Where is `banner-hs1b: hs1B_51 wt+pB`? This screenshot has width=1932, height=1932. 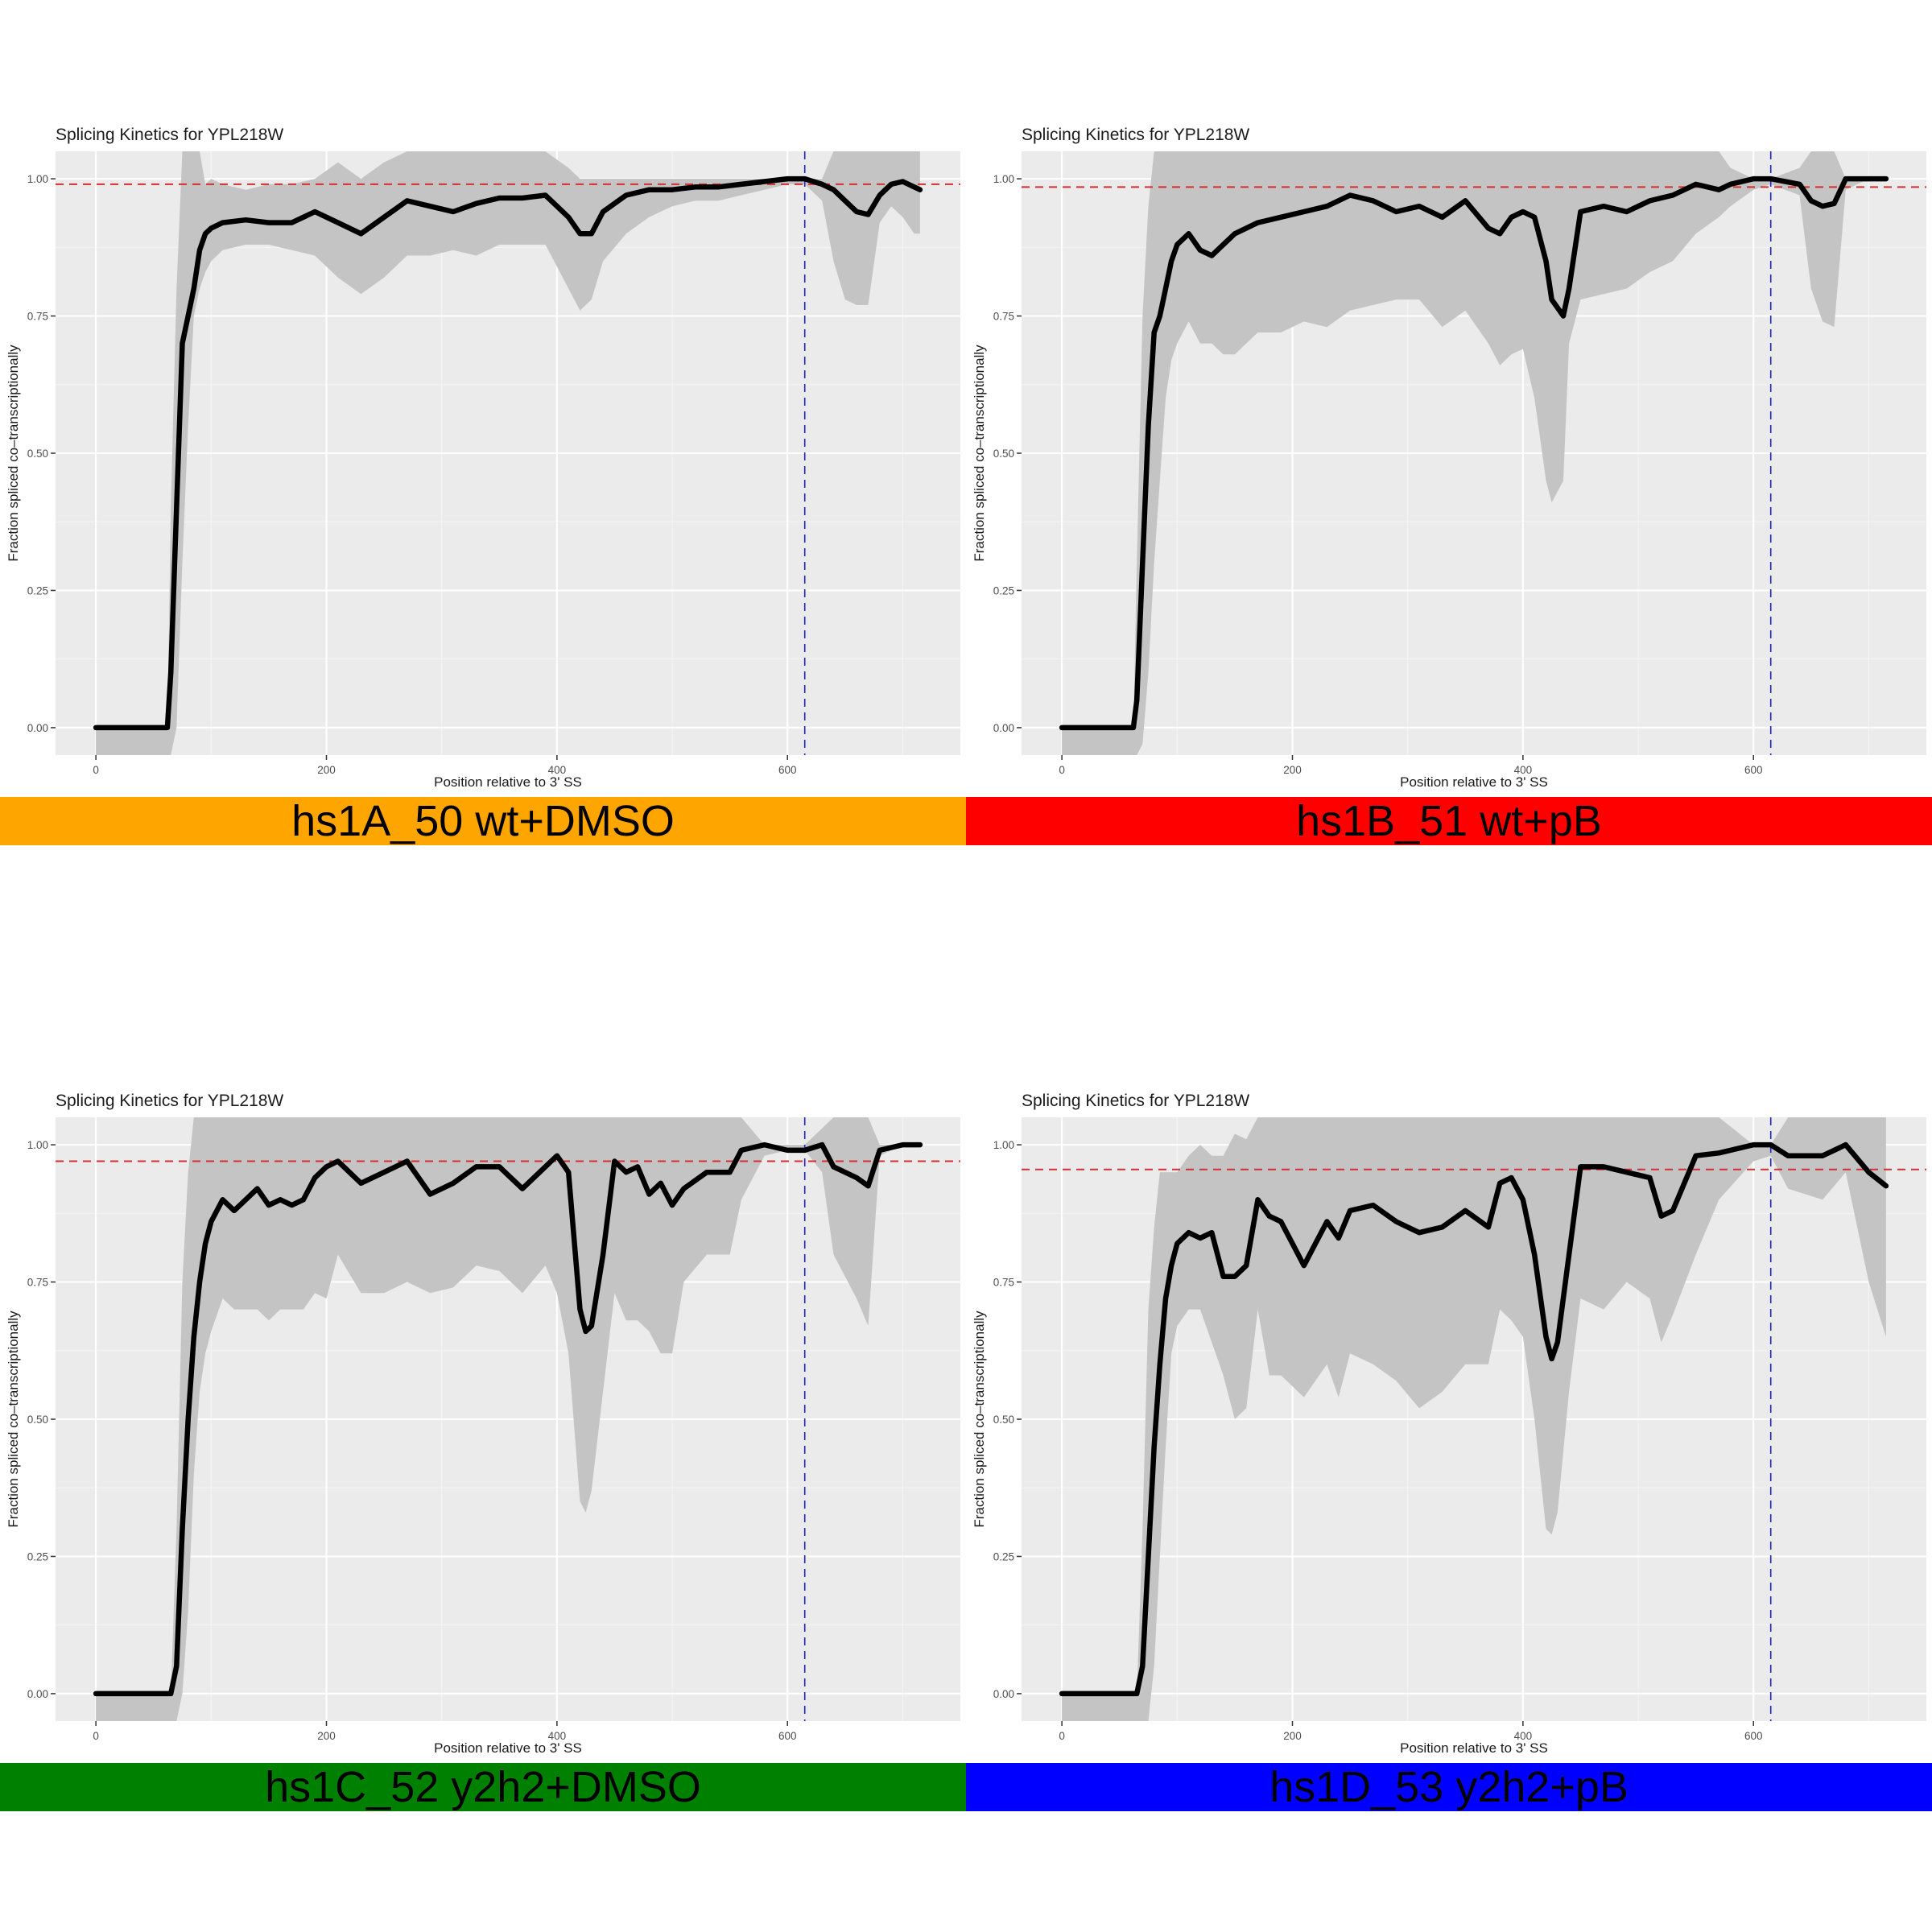
banner-hs1b: hs1B_51 wt+pB is located at coordinates (1449, 821).